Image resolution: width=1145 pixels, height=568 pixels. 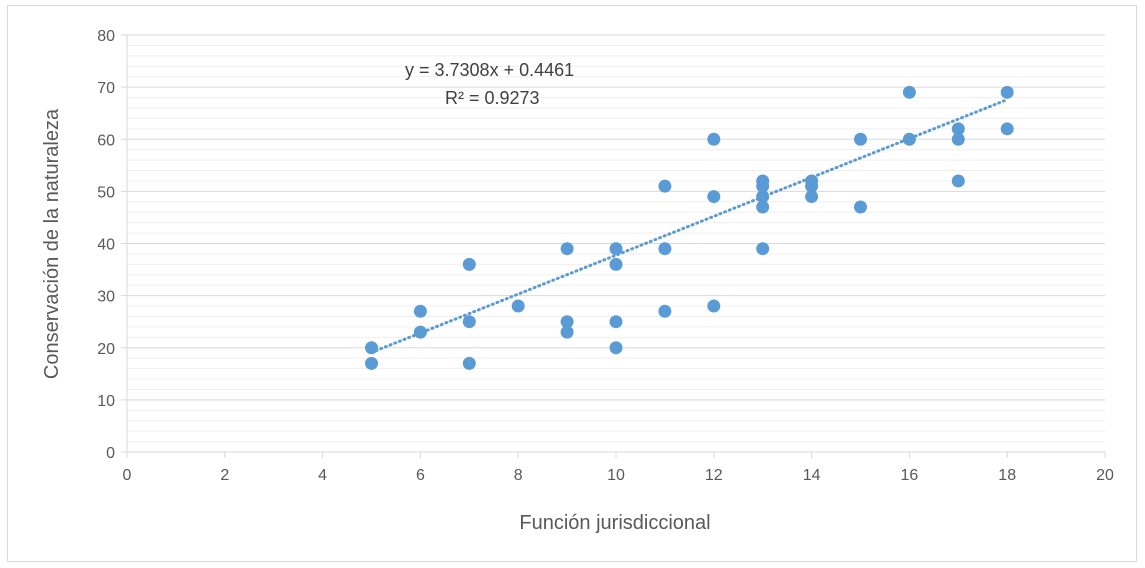 I want to click on x-tick-label: 10, so click(x=616, y=475).